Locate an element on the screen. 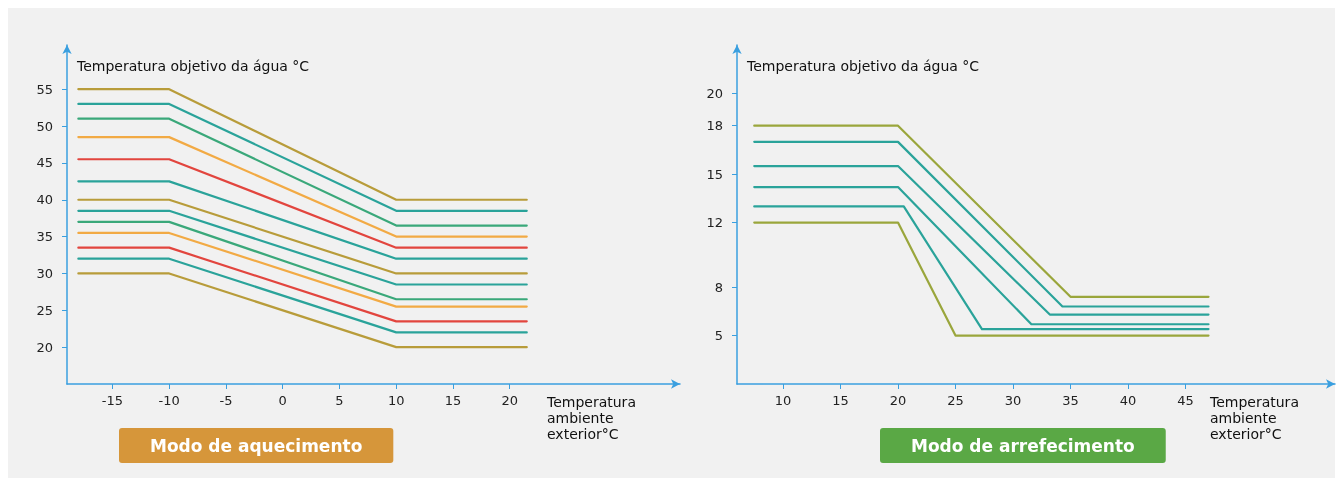 This screenshot has height=486, width=1343. y-tick-label: 40 is located at coordinates (44, 200).